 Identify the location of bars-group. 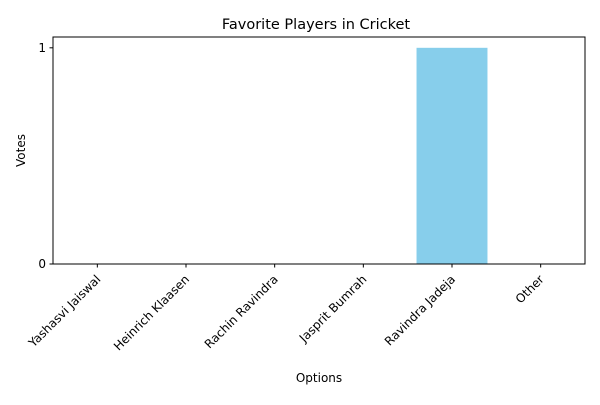
(452, 155).